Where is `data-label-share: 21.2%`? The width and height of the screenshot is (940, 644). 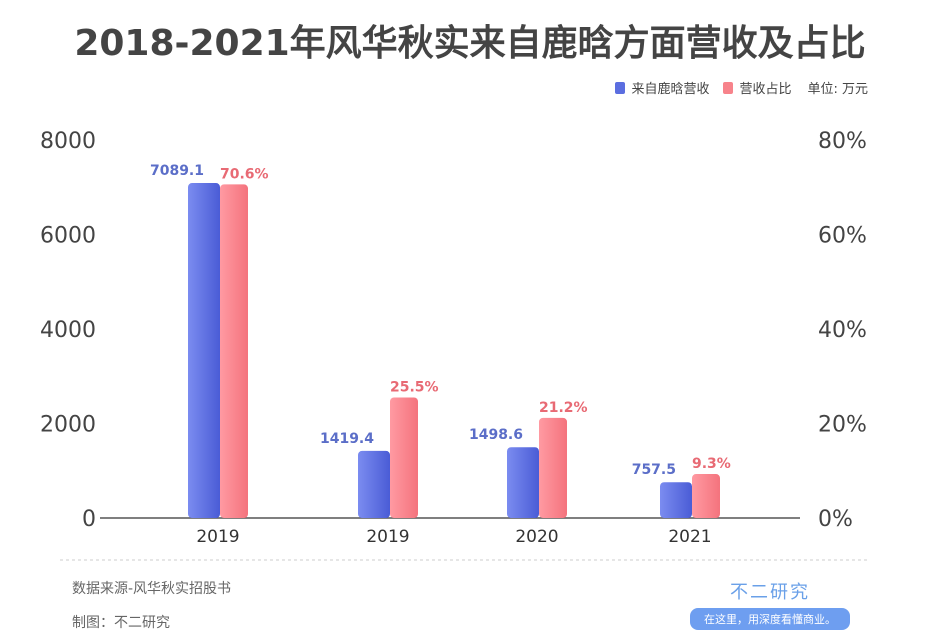
data-label-share: 21.2% is located at coordinates (563, 408).